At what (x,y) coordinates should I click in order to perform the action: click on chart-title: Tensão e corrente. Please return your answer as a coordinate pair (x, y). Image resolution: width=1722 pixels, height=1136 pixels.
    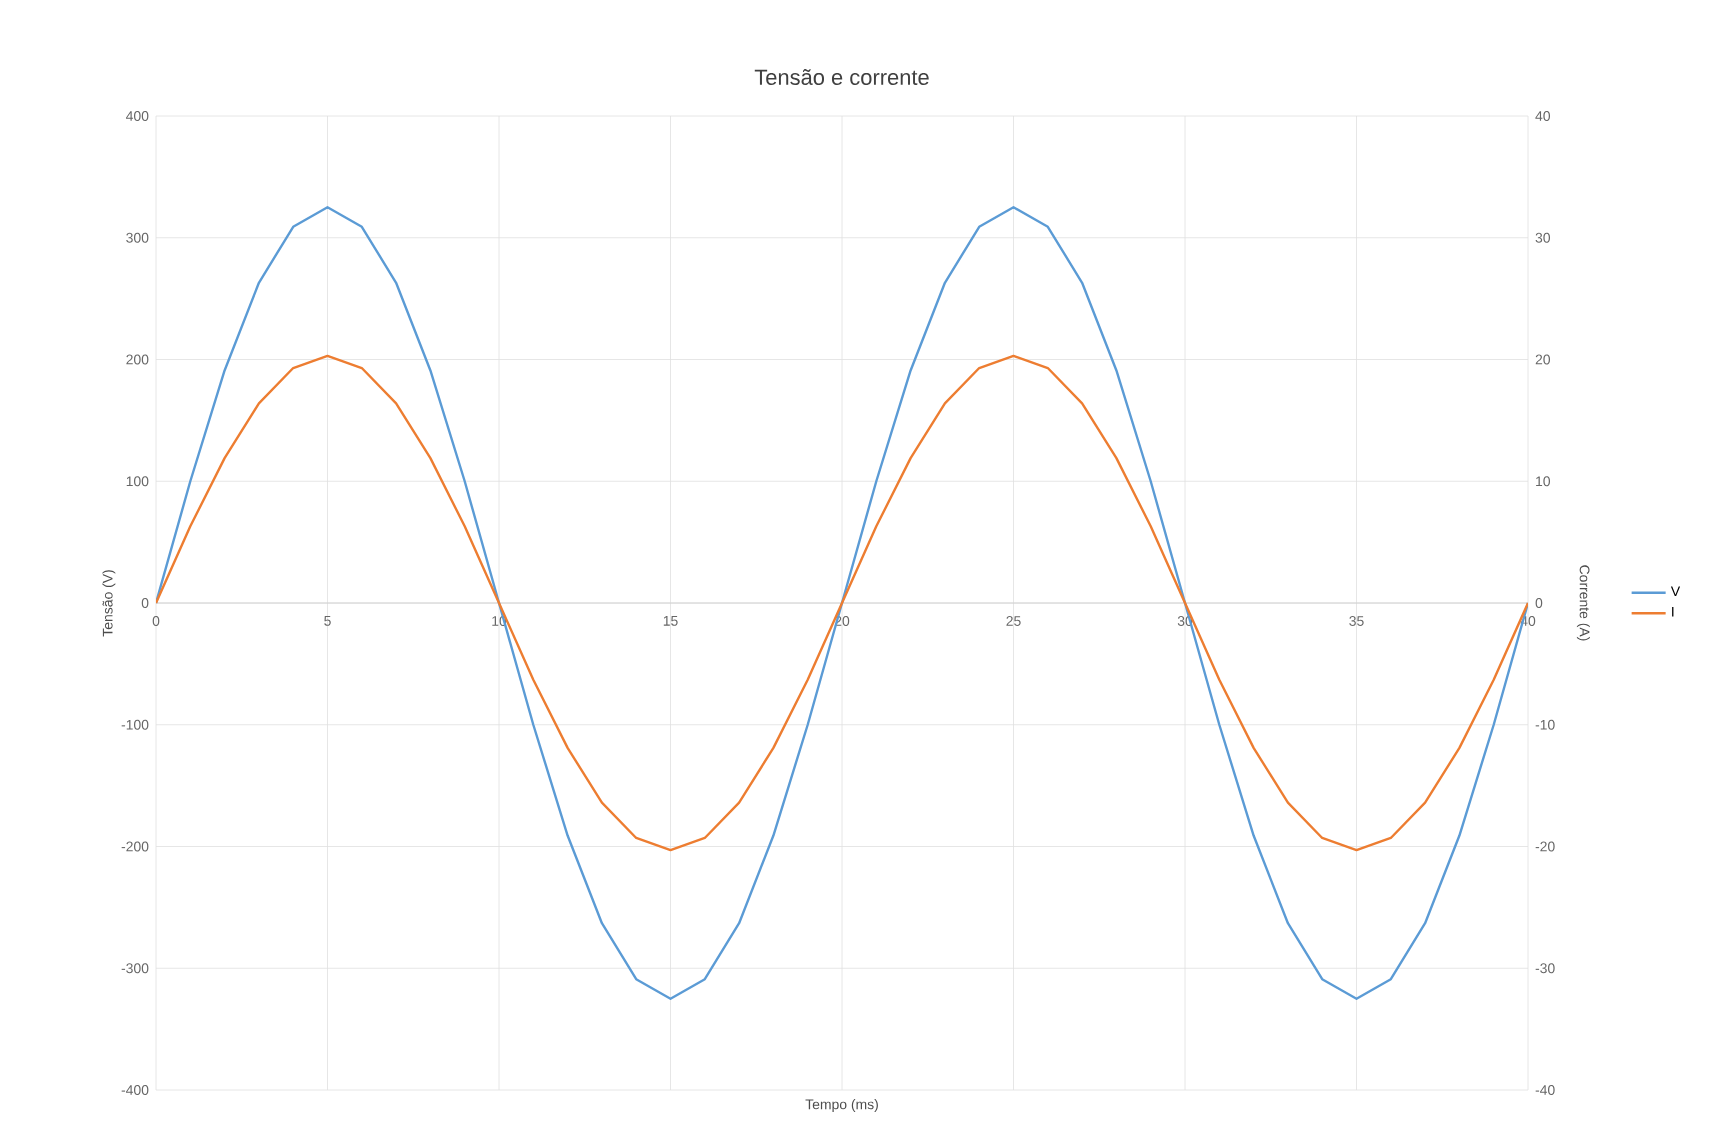
    Looking at the image, I should click on (841, 77).